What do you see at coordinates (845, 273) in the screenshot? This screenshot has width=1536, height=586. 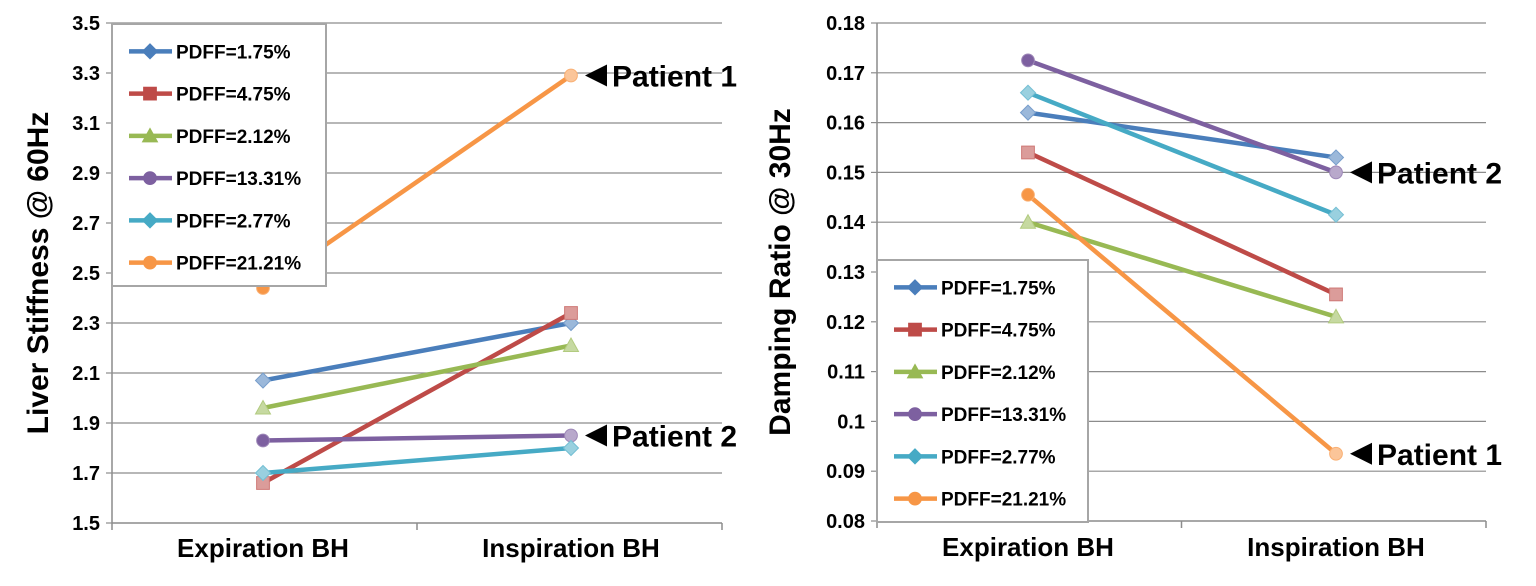 I see `y-tick-label: 0.13` at bounding box center [845, 273].